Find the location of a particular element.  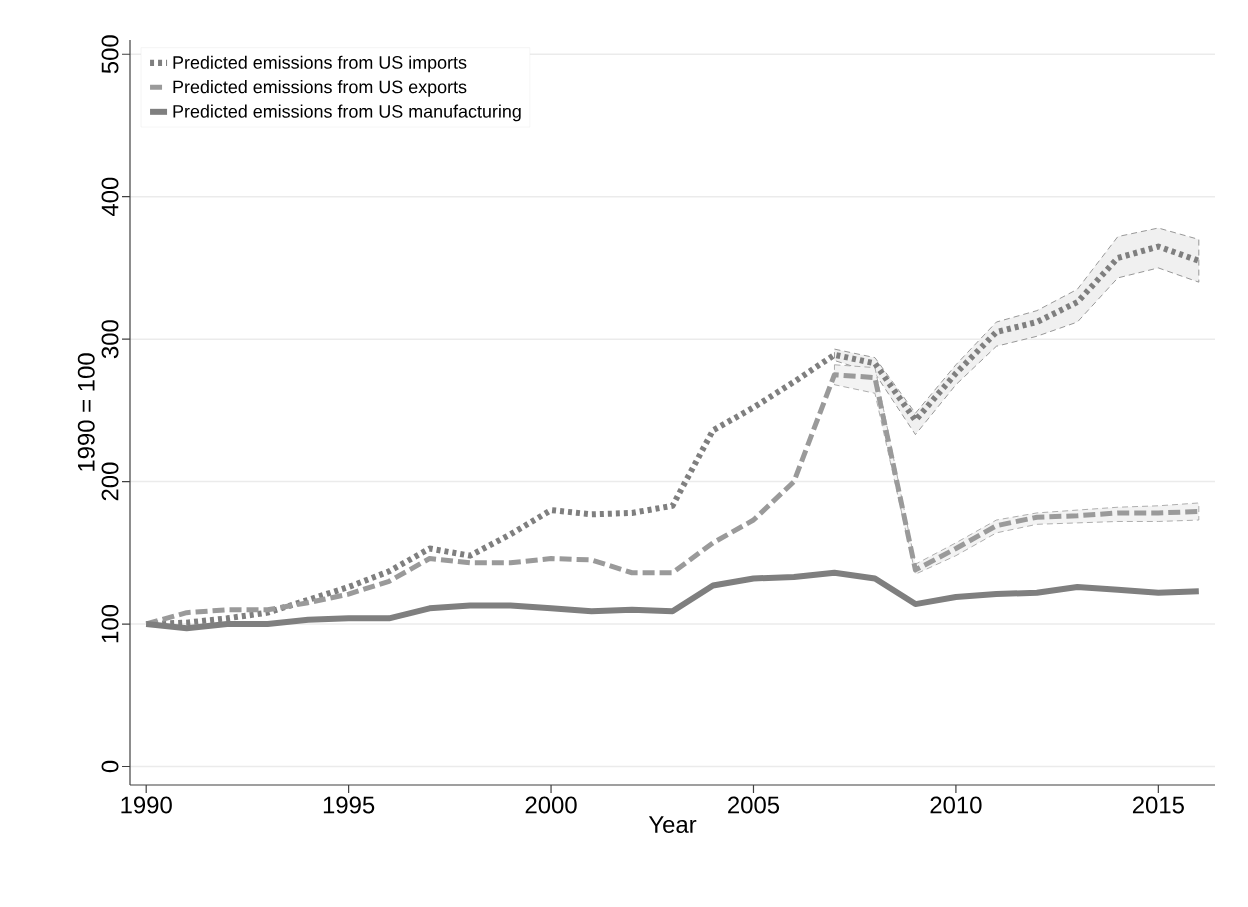

x-tick-label: 2000 is located at coordinates (551, 805).